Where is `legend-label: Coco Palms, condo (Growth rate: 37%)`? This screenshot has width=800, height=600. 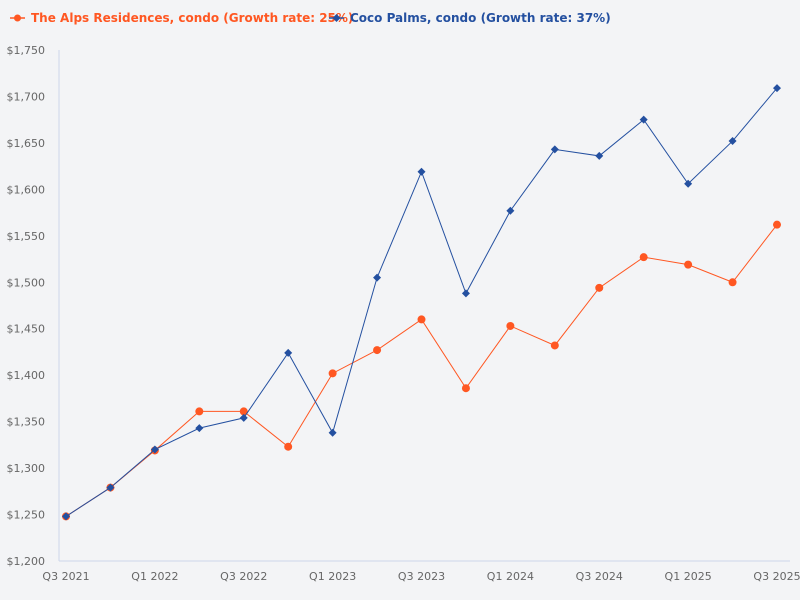
legend-label: Coco Palms, condo (Growth rate: 37%) is located at coordinates (480, 18).